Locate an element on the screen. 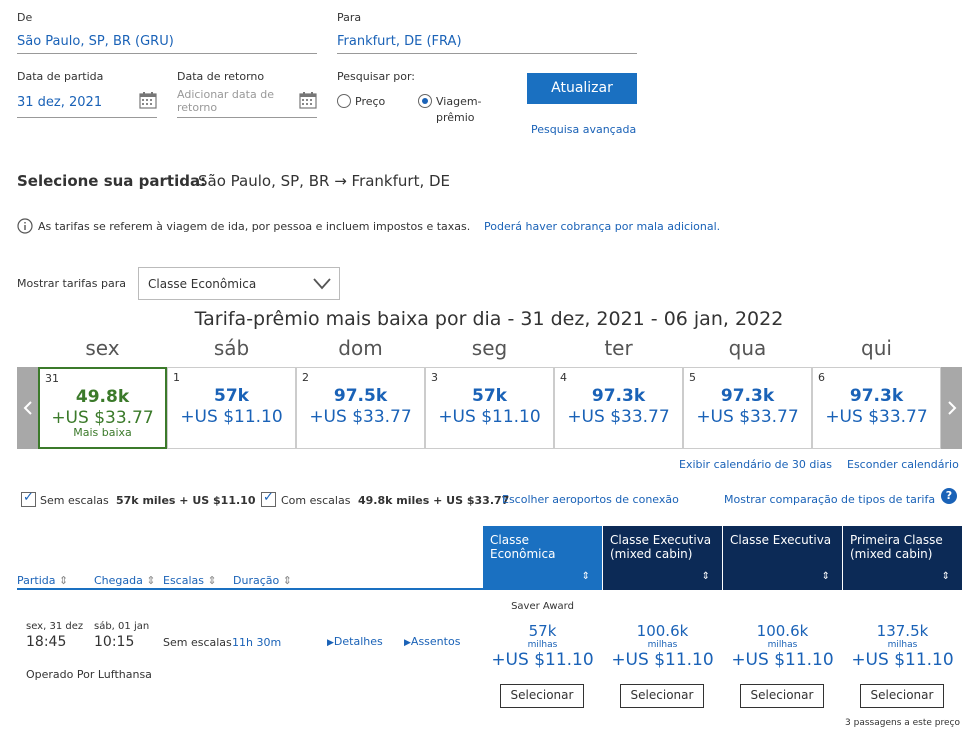 Image resolution: width=972 pixels, height=742 pixels. connecting-checkbox is located at coordinates (268, 498).